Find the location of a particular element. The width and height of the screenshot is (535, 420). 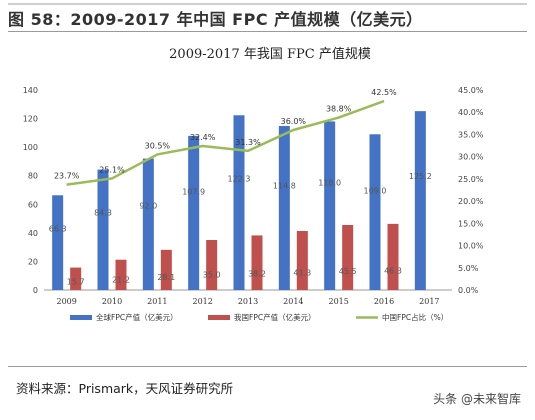

x-tick-label: 2010 is located at coordinates (112, 301).